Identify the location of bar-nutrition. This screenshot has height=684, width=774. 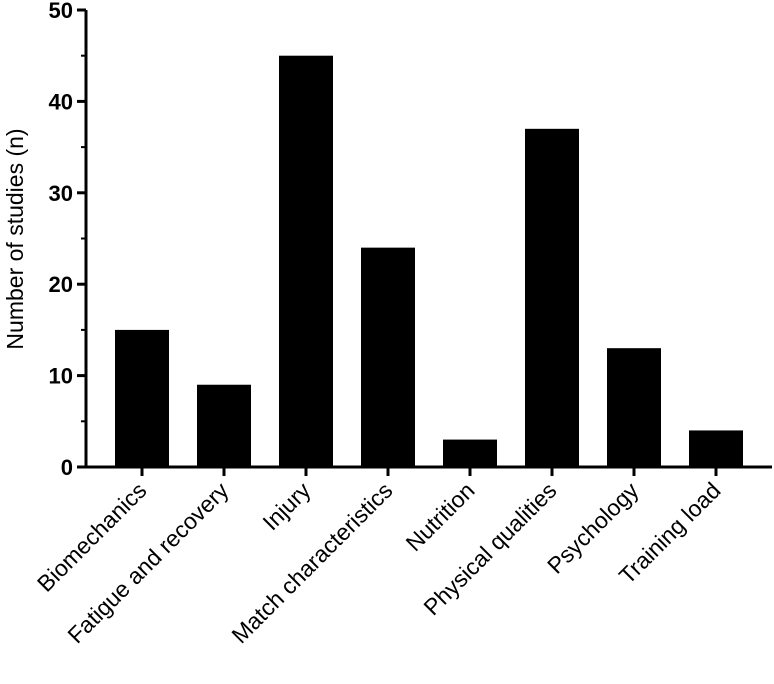
(470, 453).